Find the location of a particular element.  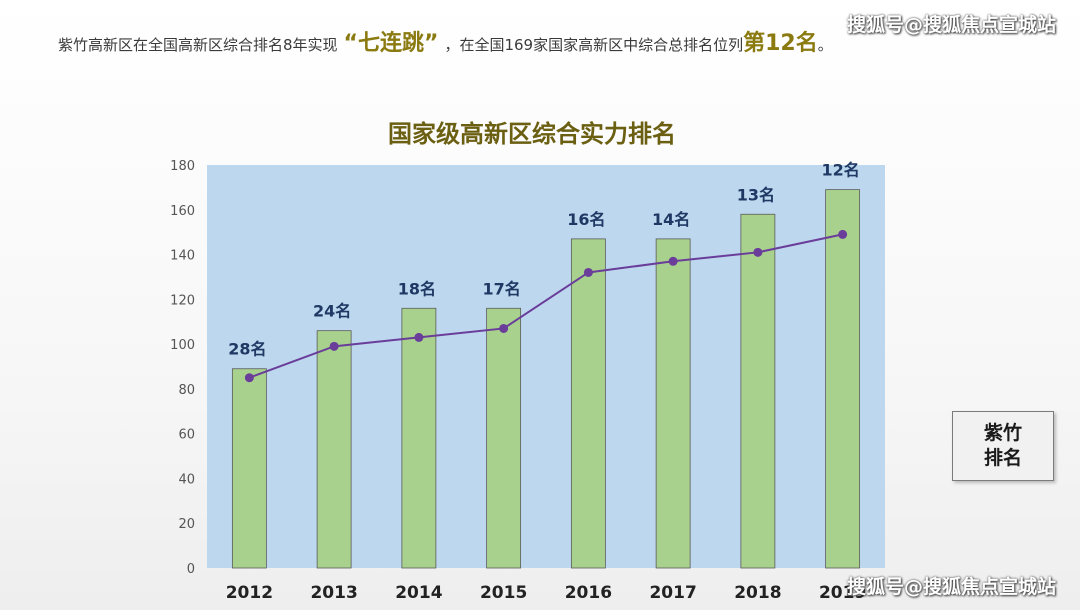

legend-label: 紫竹排名 is located at coordinates (1002, 445).